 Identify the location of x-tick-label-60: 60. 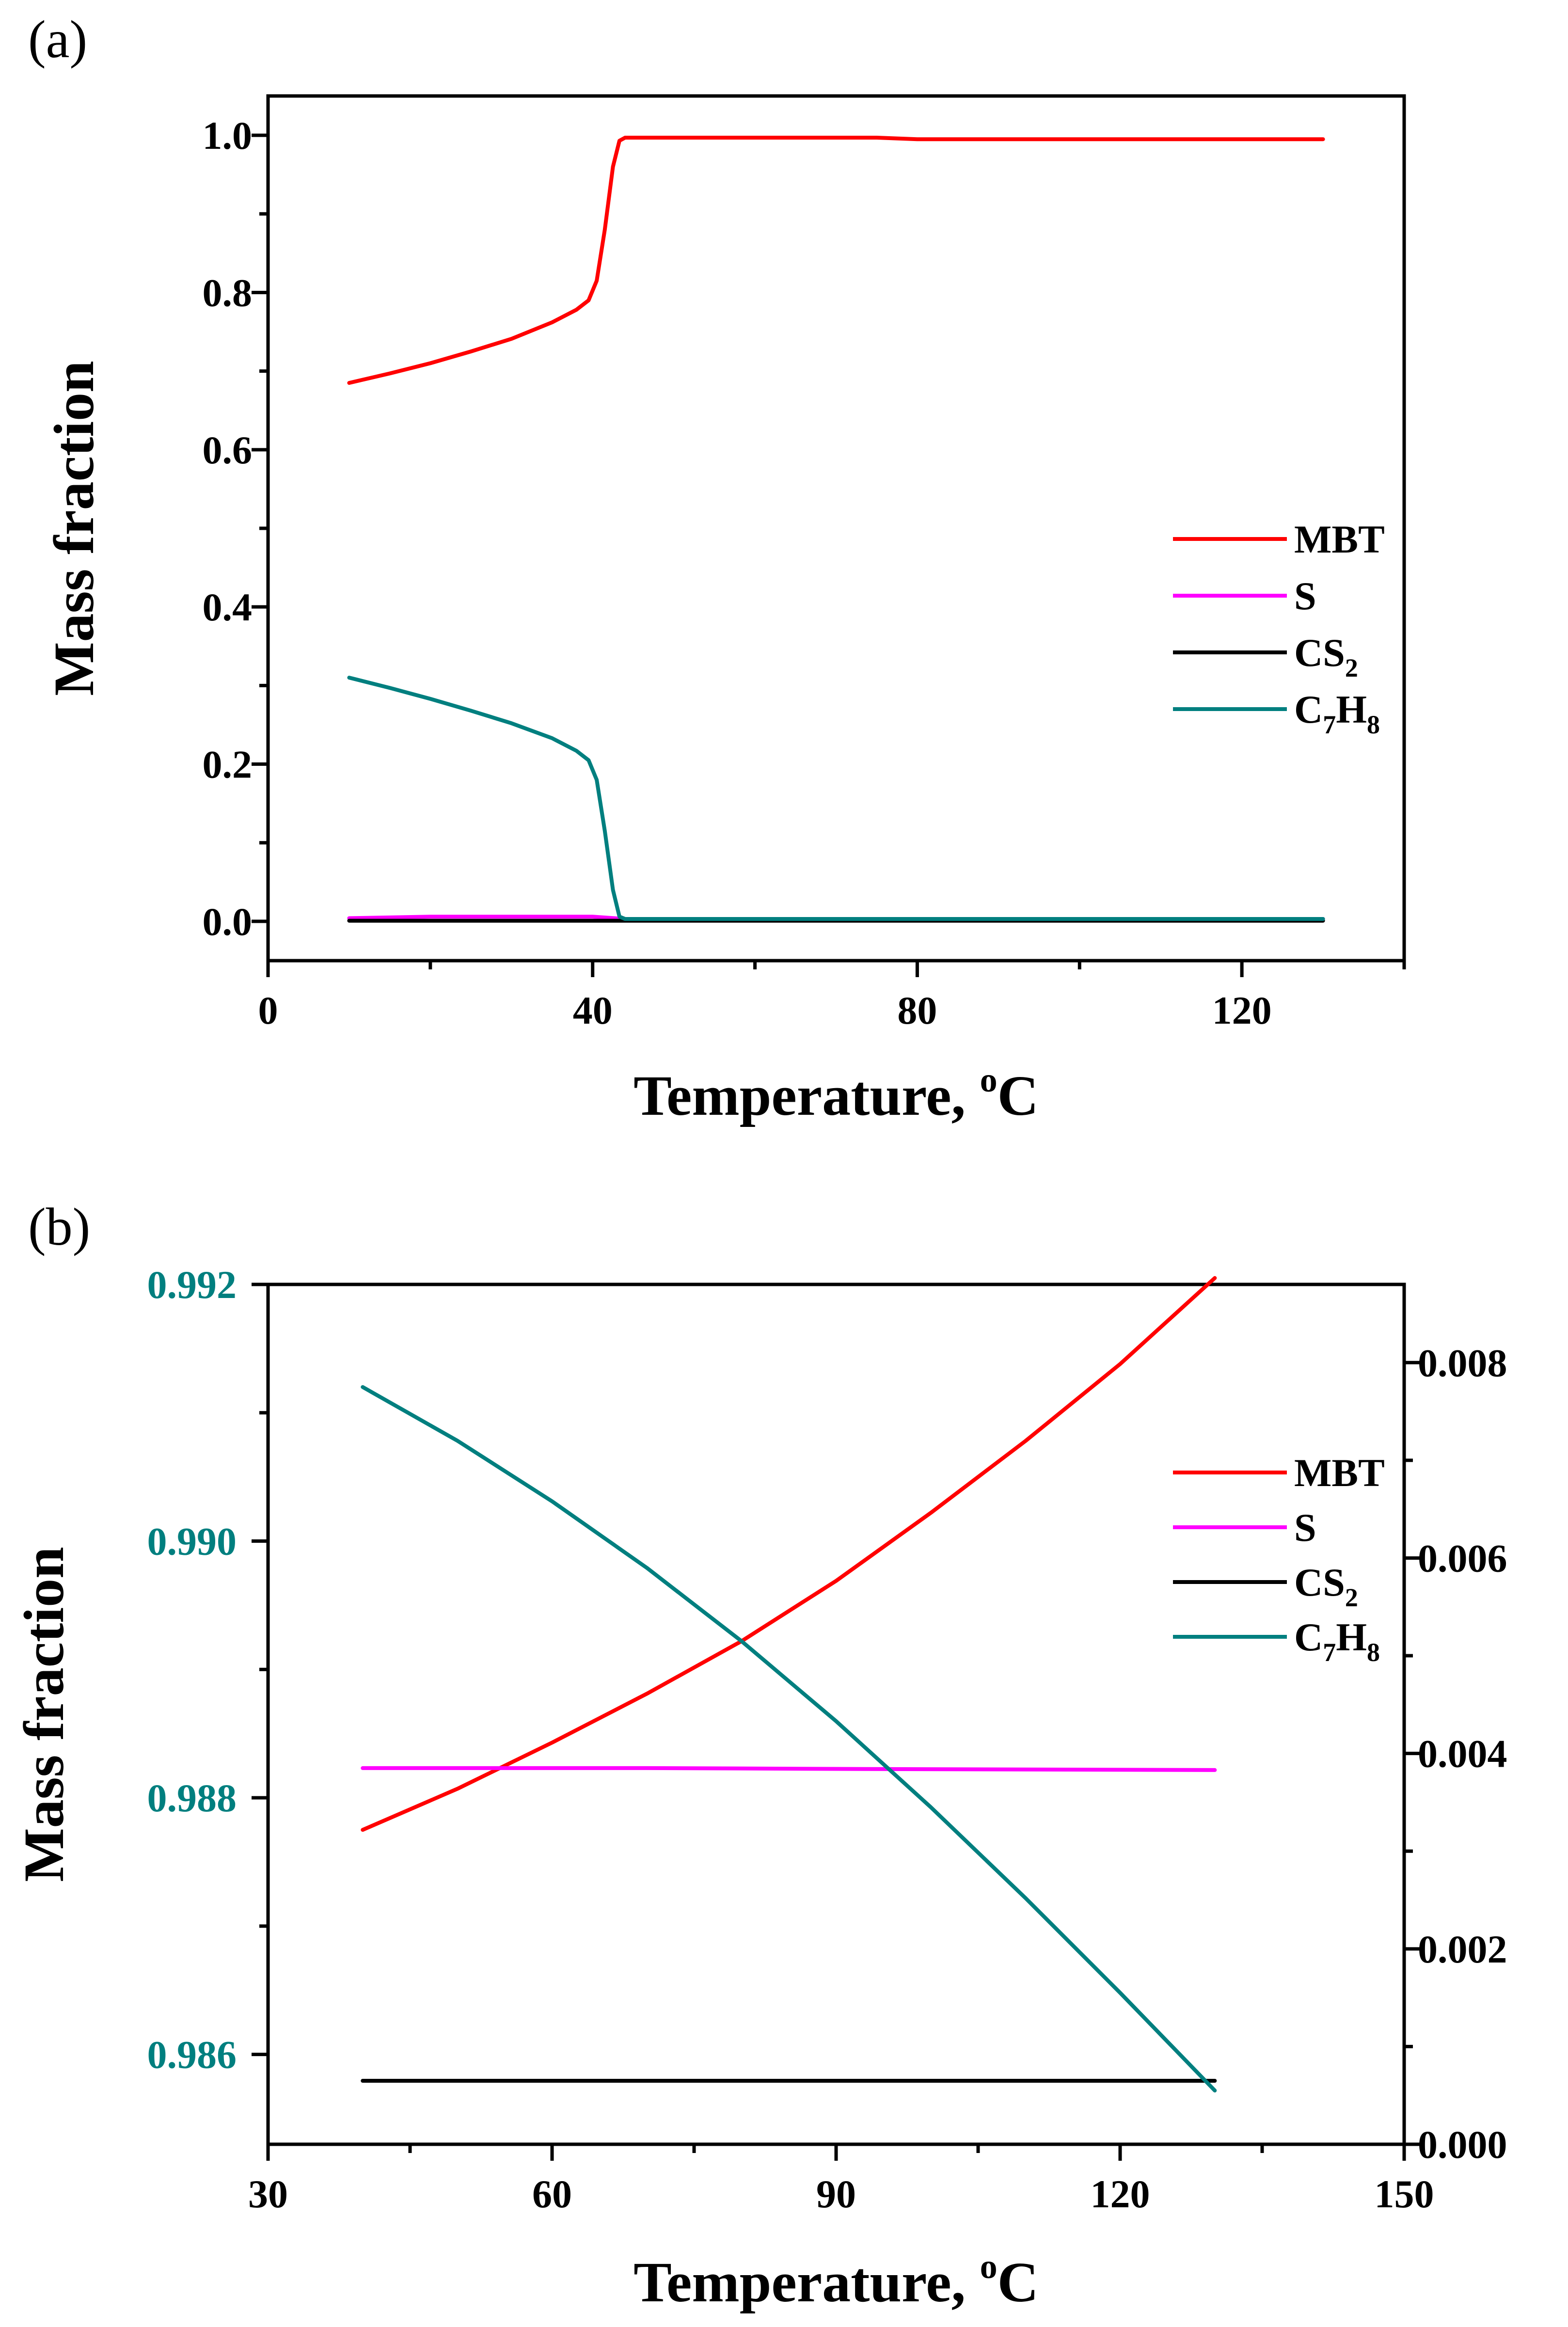
(552, 2194).